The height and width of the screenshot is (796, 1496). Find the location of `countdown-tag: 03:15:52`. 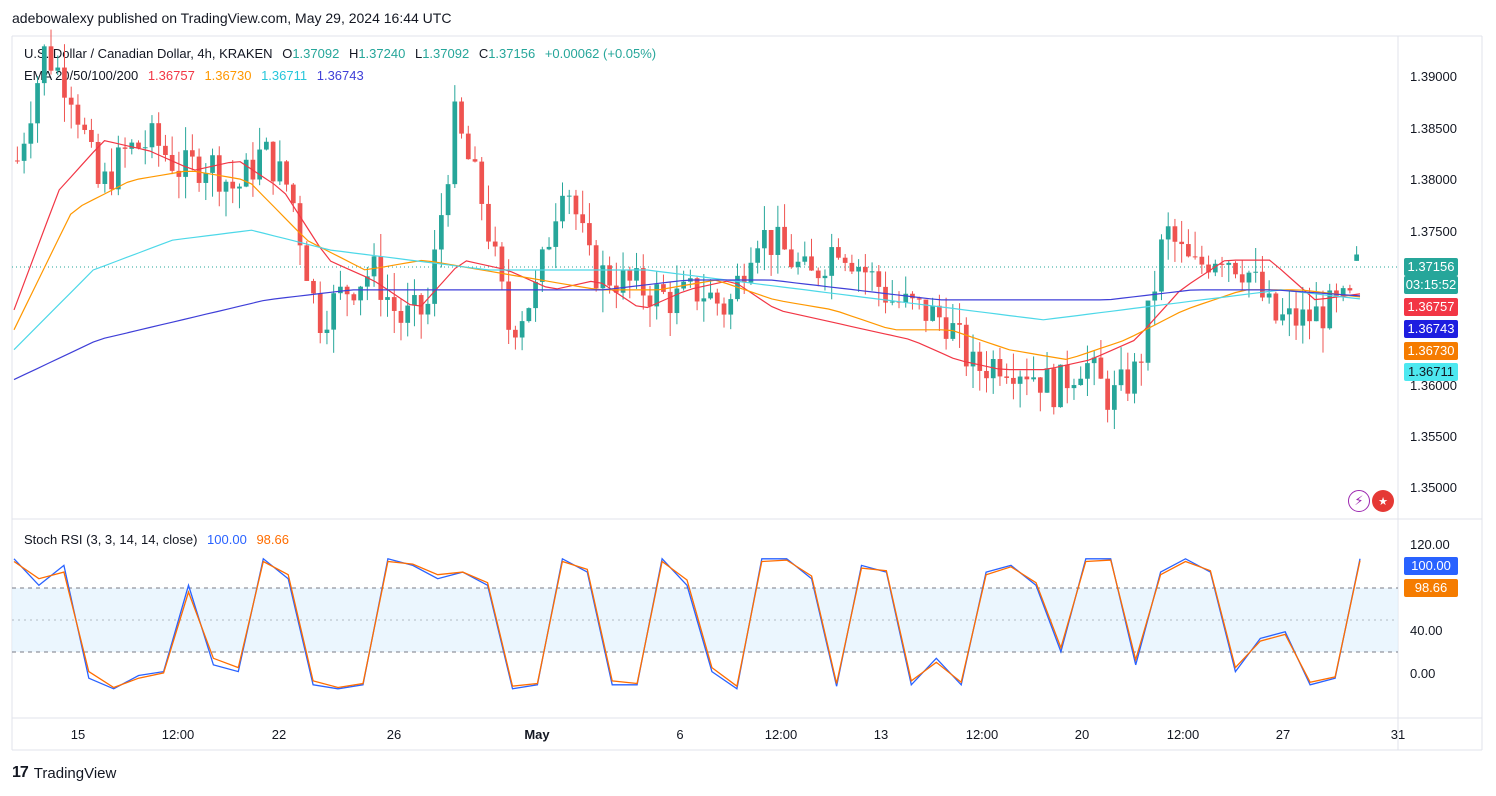

countdown-tag: 03:15:52 is located at coordinates (1431, 285).